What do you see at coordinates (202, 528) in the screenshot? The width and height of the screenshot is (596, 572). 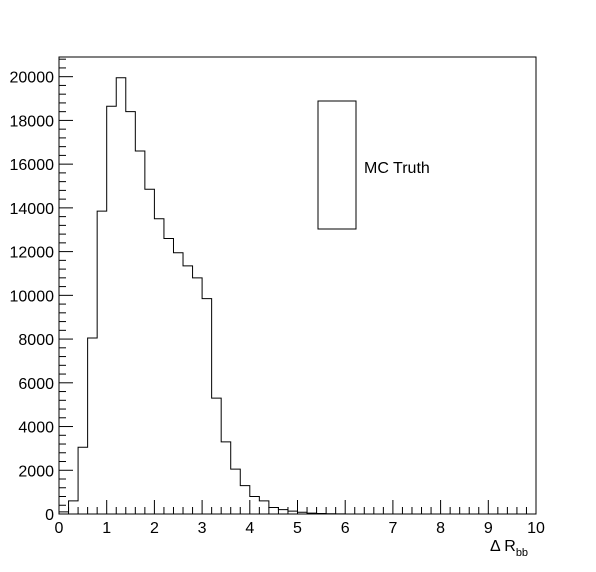 I see `x-tick-label: 3` at bounding box center [202, 528].